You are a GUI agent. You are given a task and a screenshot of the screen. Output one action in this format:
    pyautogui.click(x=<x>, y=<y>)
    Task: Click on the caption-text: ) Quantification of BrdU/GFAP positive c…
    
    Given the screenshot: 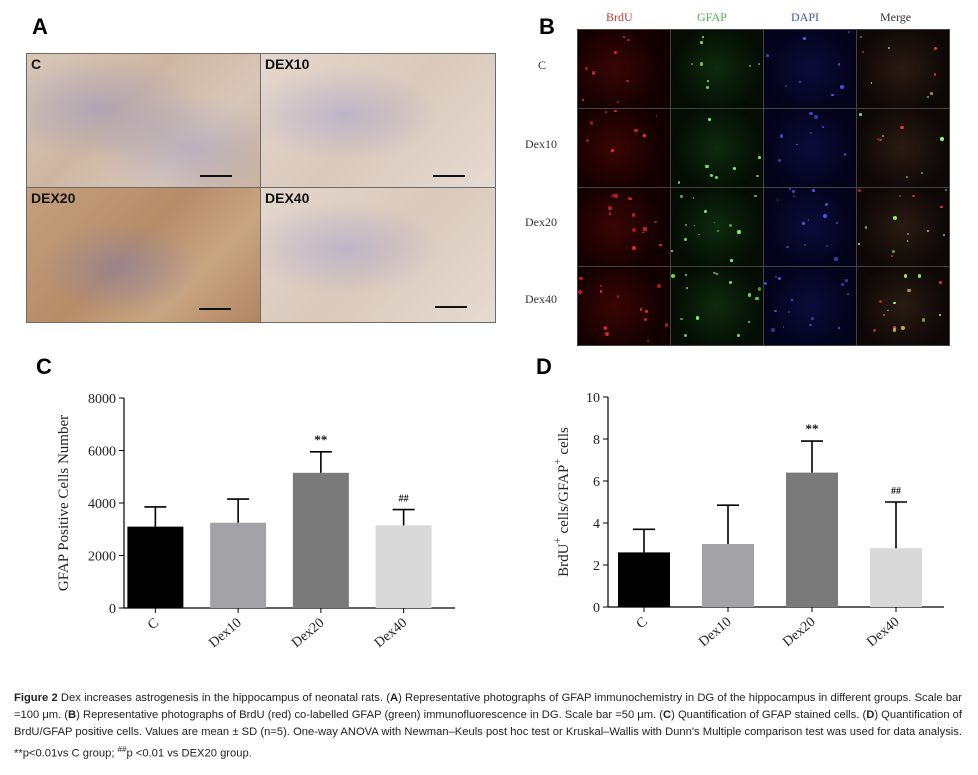 What is the action you would take?
    pyautogui.click(x=488, y=734)
    